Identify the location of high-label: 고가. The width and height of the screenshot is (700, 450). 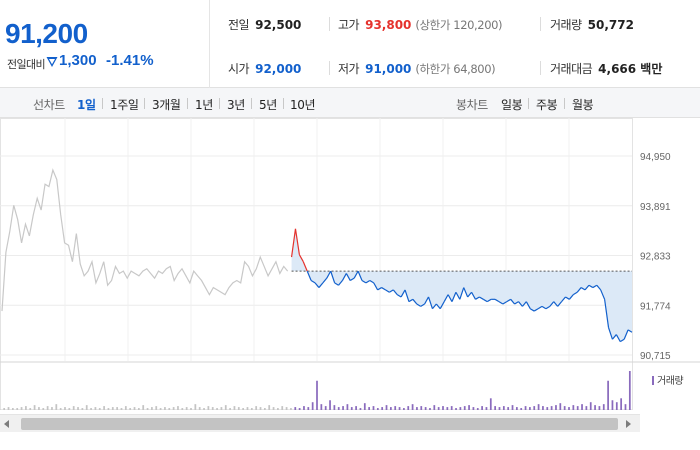
(349, 25).